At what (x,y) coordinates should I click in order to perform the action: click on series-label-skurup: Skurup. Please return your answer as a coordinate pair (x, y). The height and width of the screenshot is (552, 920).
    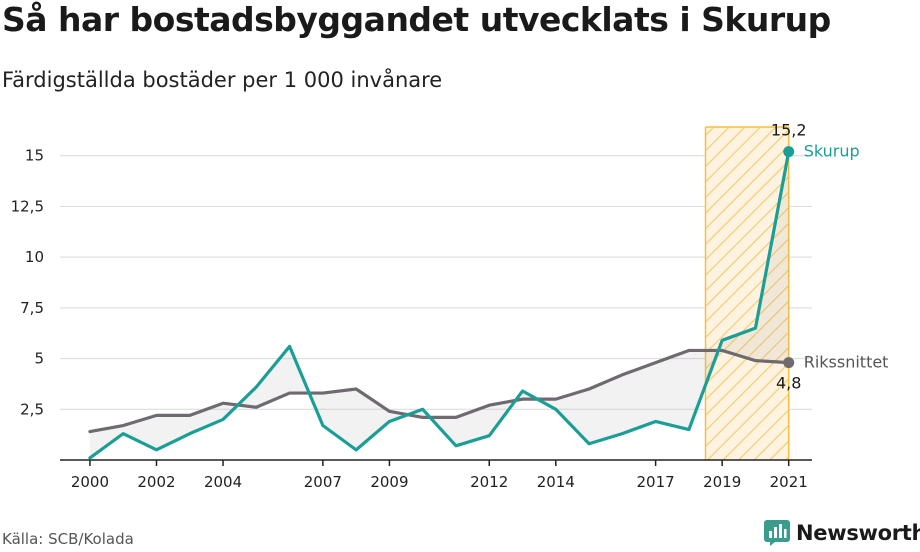
    Looking at the image, I should click on (832, 151).